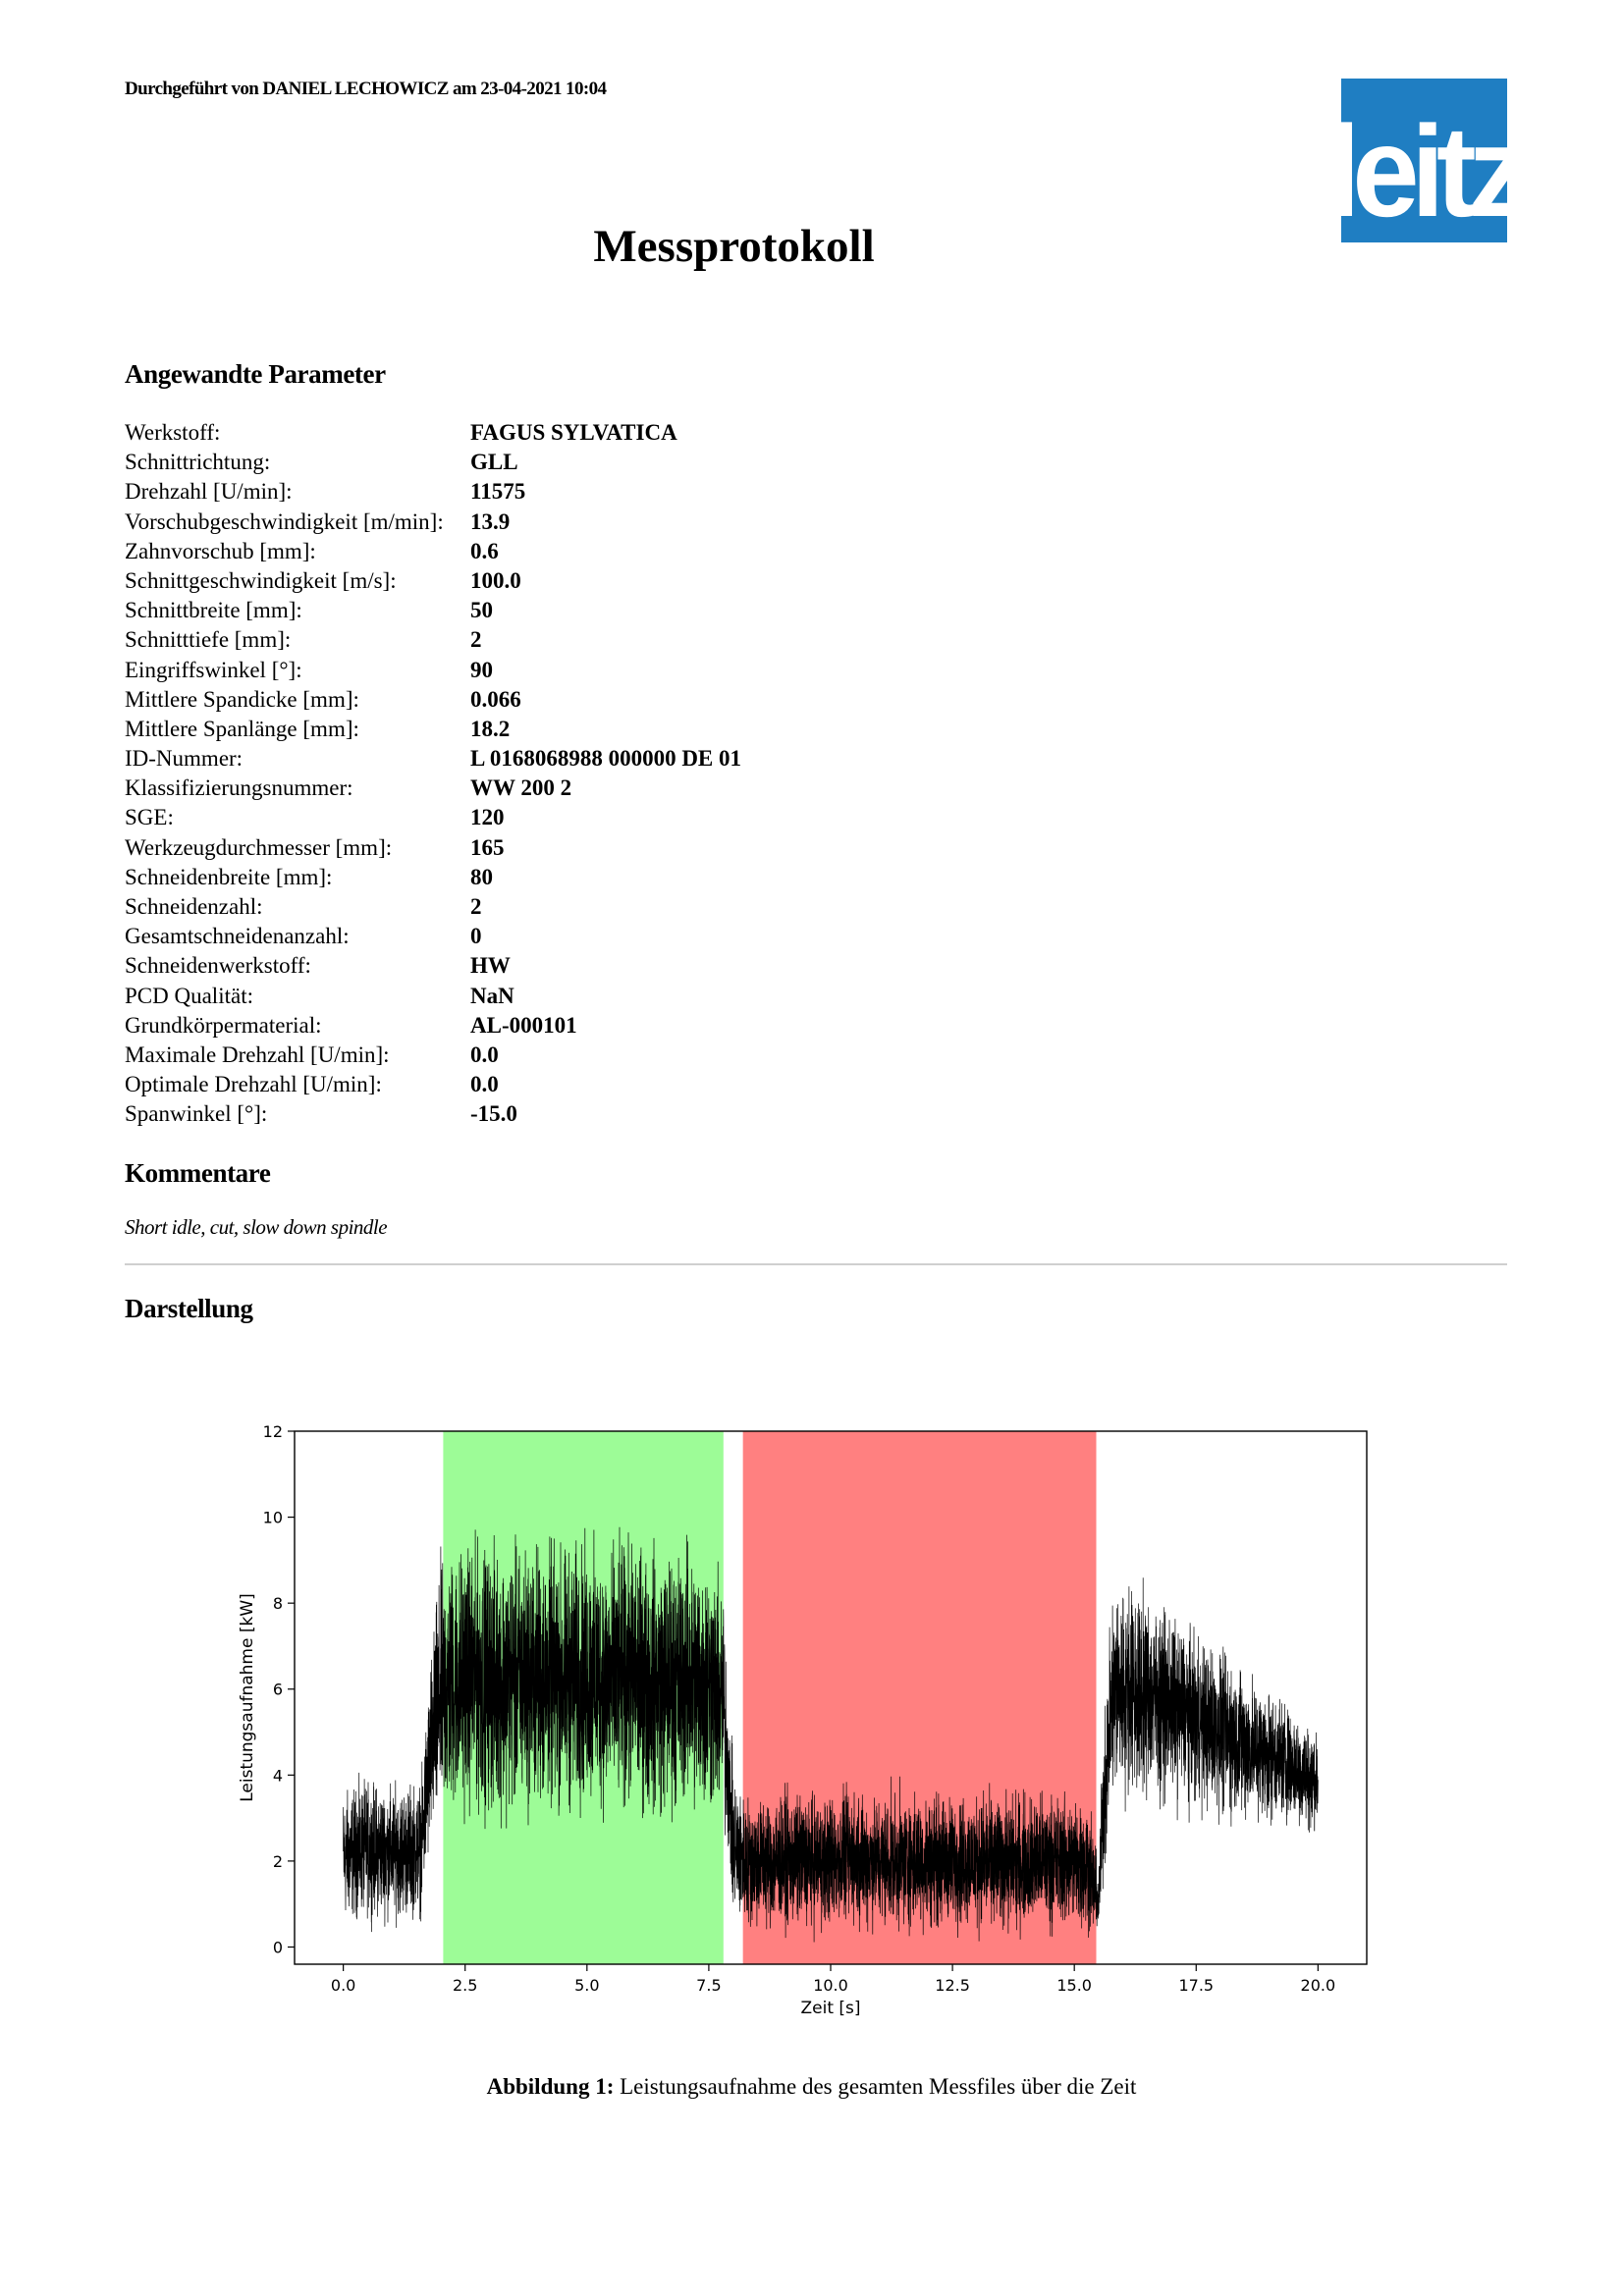  Describe the element at coordinates (278, 1604) in the screenshot. I see `y-tick-label: 8` at that location.